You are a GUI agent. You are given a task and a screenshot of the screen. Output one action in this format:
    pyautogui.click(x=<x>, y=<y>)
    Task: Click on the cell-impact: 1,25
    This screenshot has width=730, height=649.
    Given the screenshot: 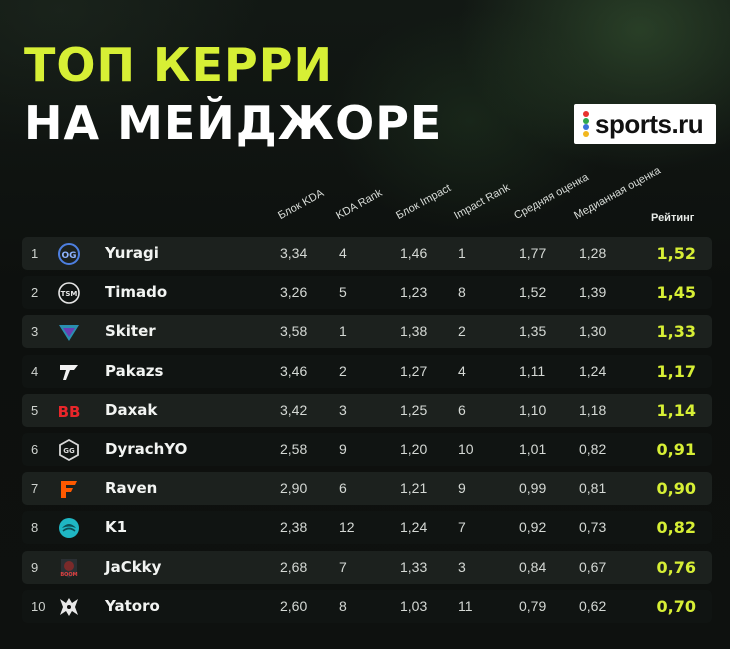 What is the action you would take?
    pyautogui.click(x=414, y=409)
    